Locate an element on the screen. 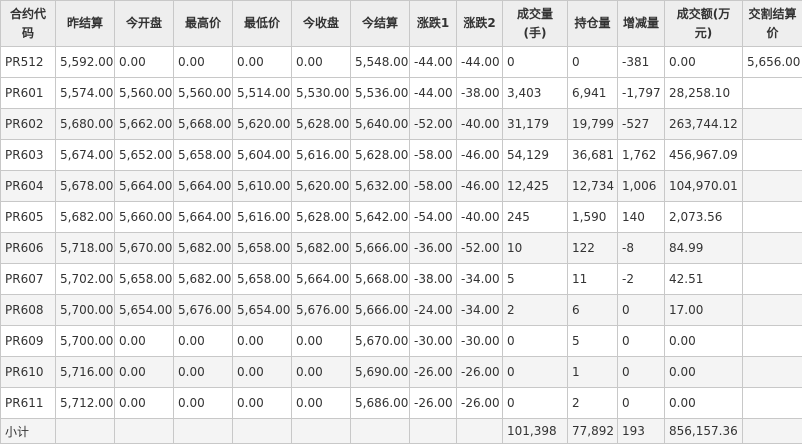 The image size is (802, 444). table-cell: 5,718.00 is located at coordinates (85, 248).